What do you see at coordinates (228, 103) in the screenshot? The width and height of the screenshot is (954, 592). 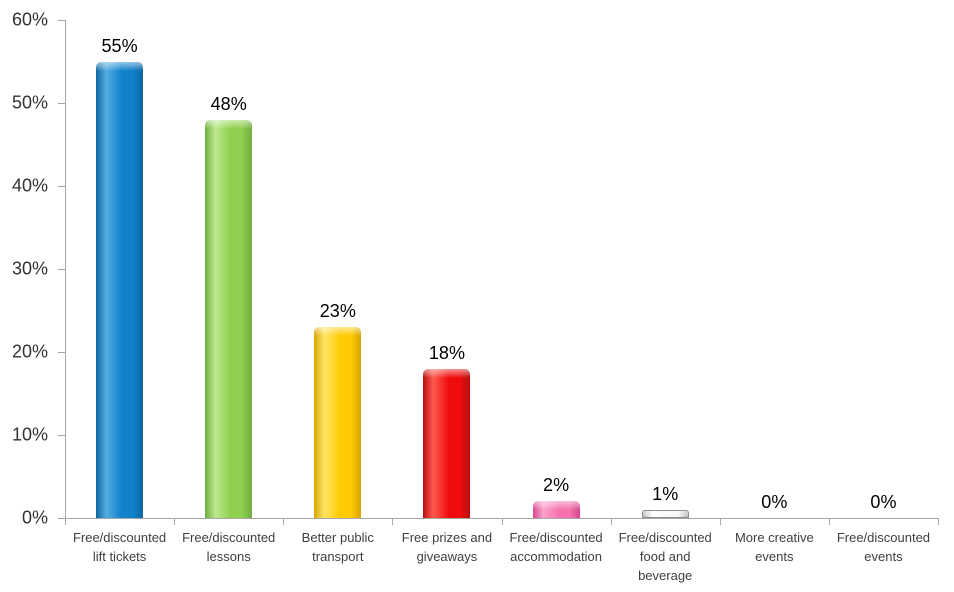 I see `bar-value-label: 48%` at bounding box center [228, 103].